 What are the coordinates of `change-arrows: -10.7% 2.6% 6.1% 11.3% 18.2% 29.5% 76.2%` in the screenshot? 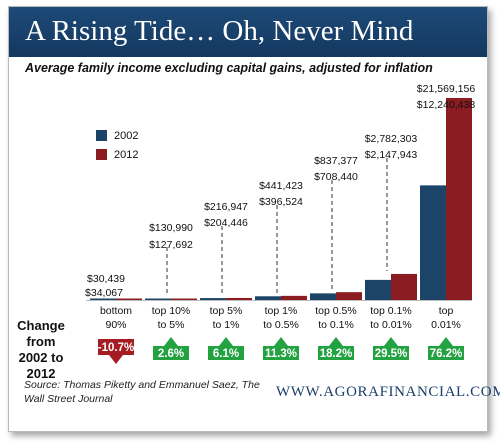 It's located at (281, 350).